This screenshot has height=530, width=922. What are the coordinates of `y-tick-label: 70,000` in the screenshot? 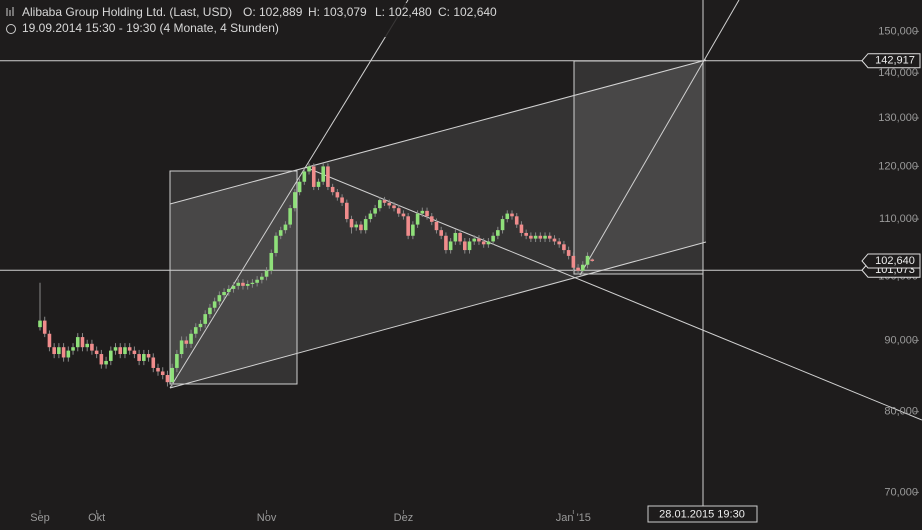 It's located at (901, 492).